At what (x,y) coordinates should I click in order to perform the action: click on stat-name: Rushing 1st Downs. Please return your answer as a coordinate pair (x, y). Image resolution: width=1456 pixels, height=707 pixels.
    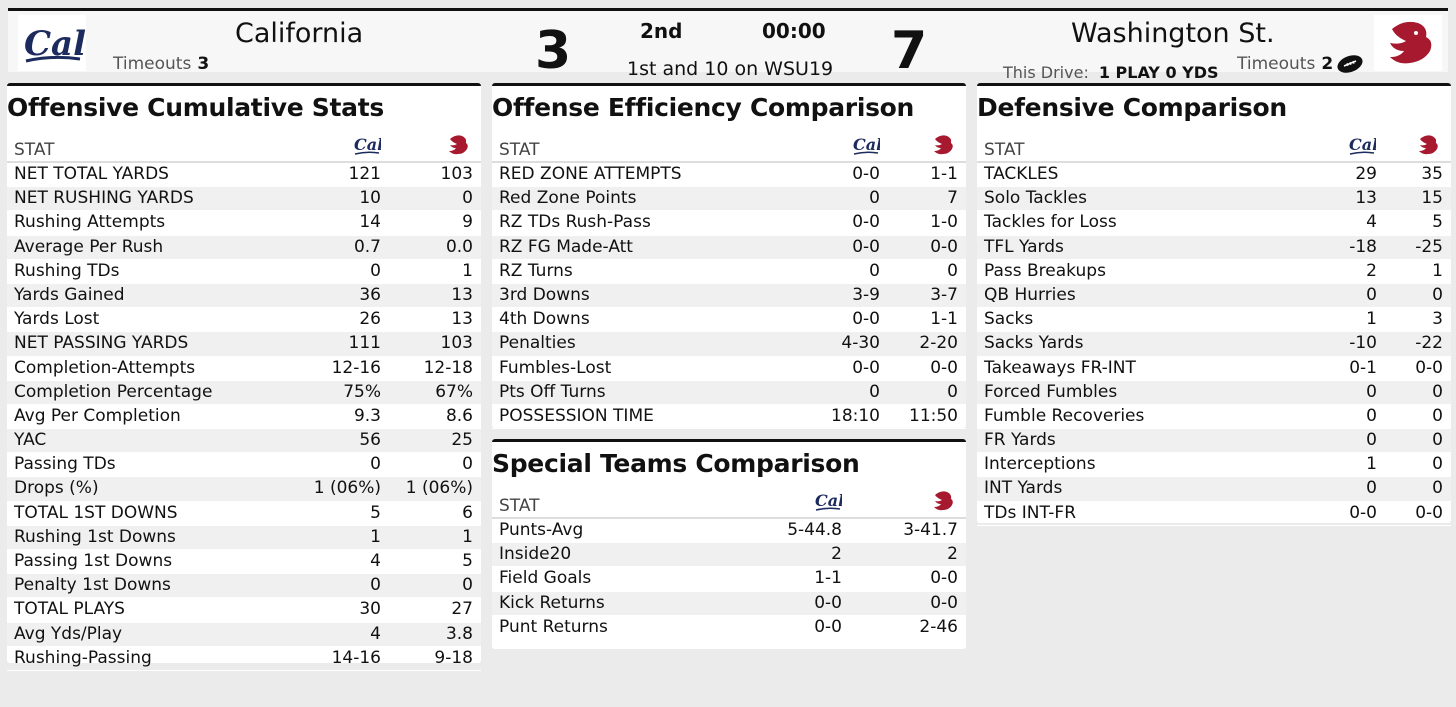
    Looking at the image, I should click on (95, 536).